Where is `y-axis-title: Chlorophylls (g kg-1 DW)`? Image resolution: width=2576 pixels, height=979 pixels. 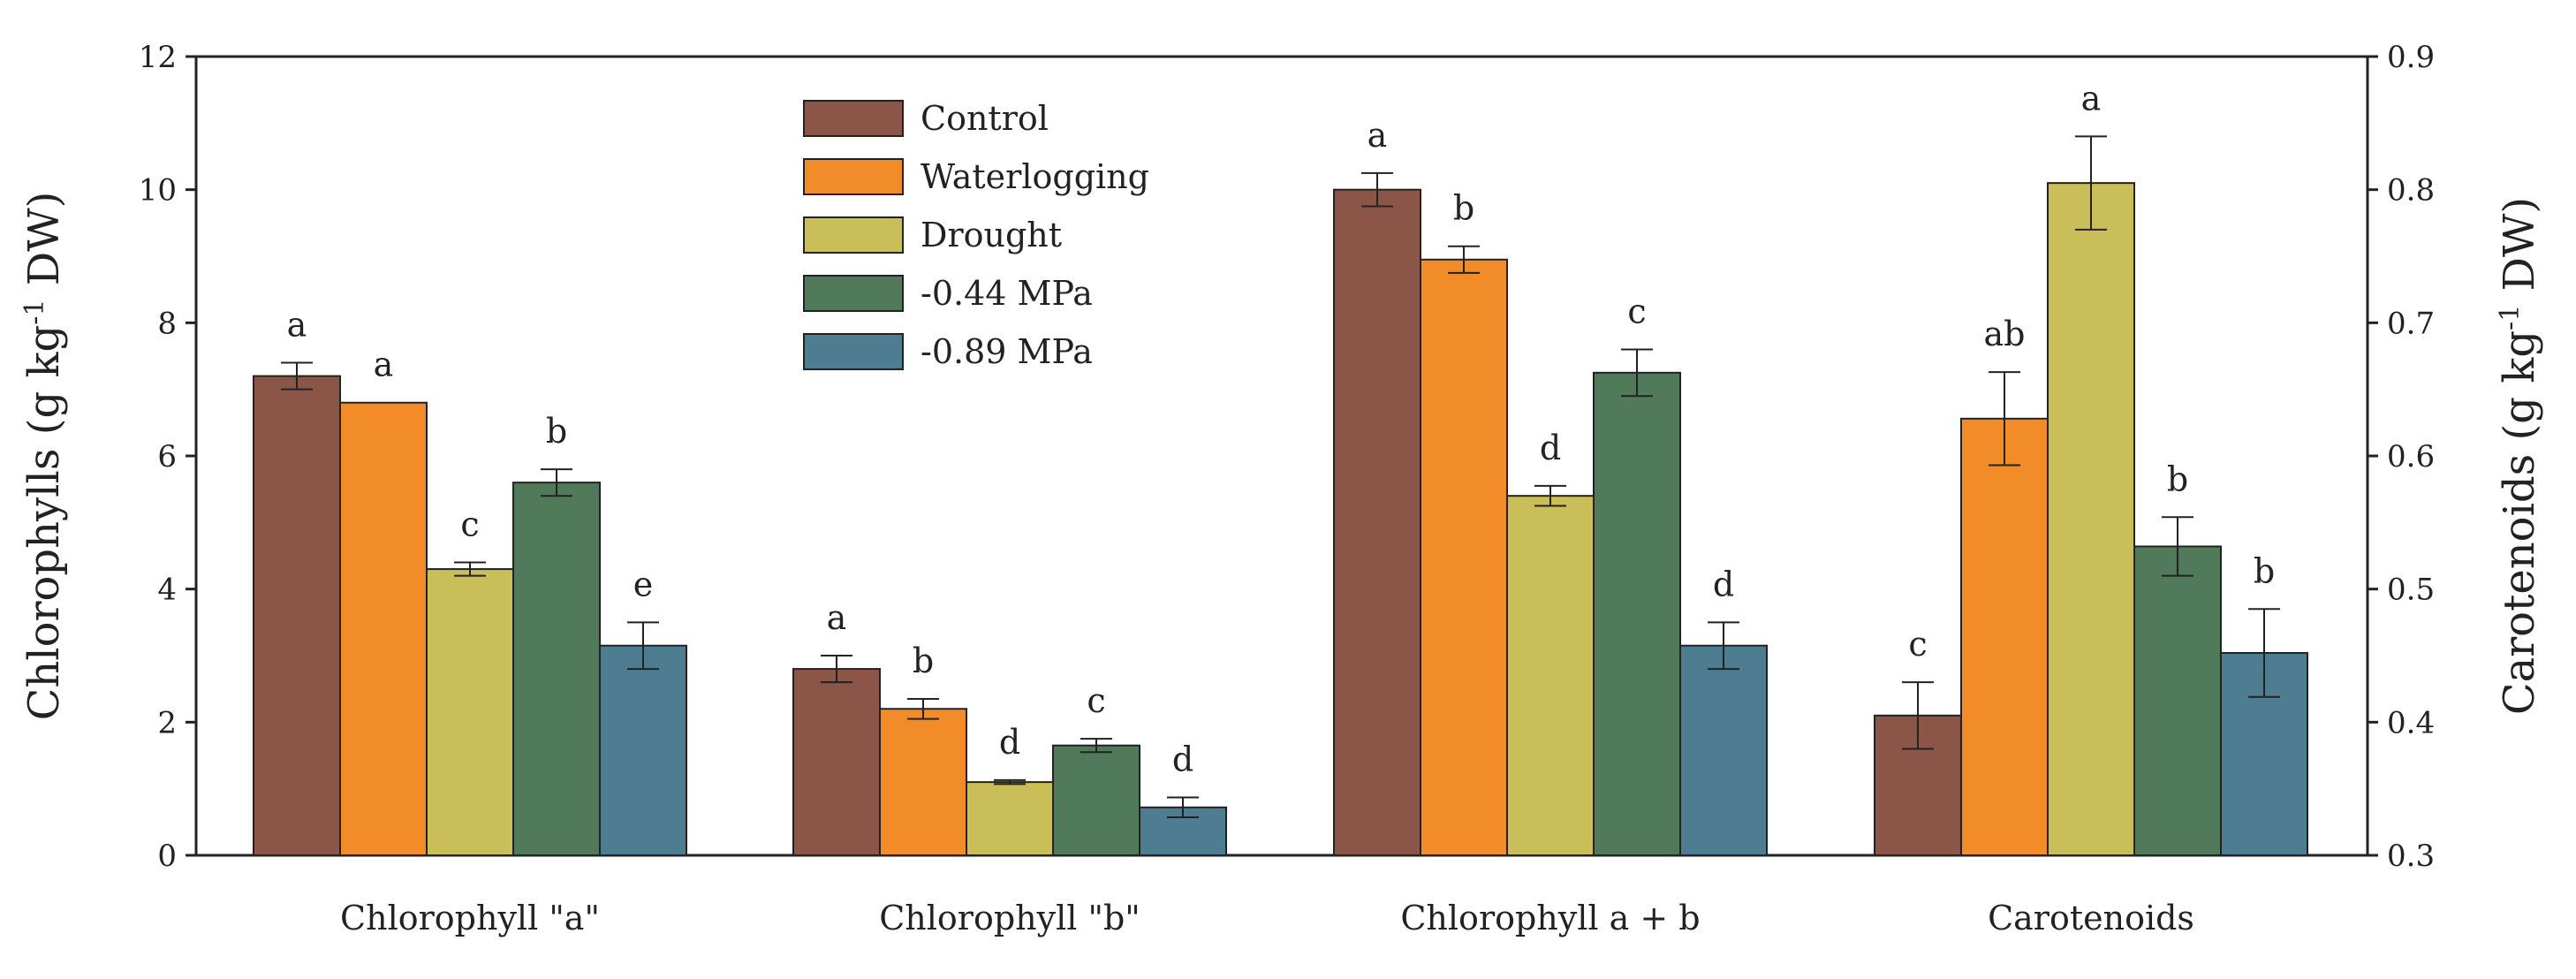 y-axis-title: Chlorophylls (g kg-1 DW) is located at coordinates (44, 456).